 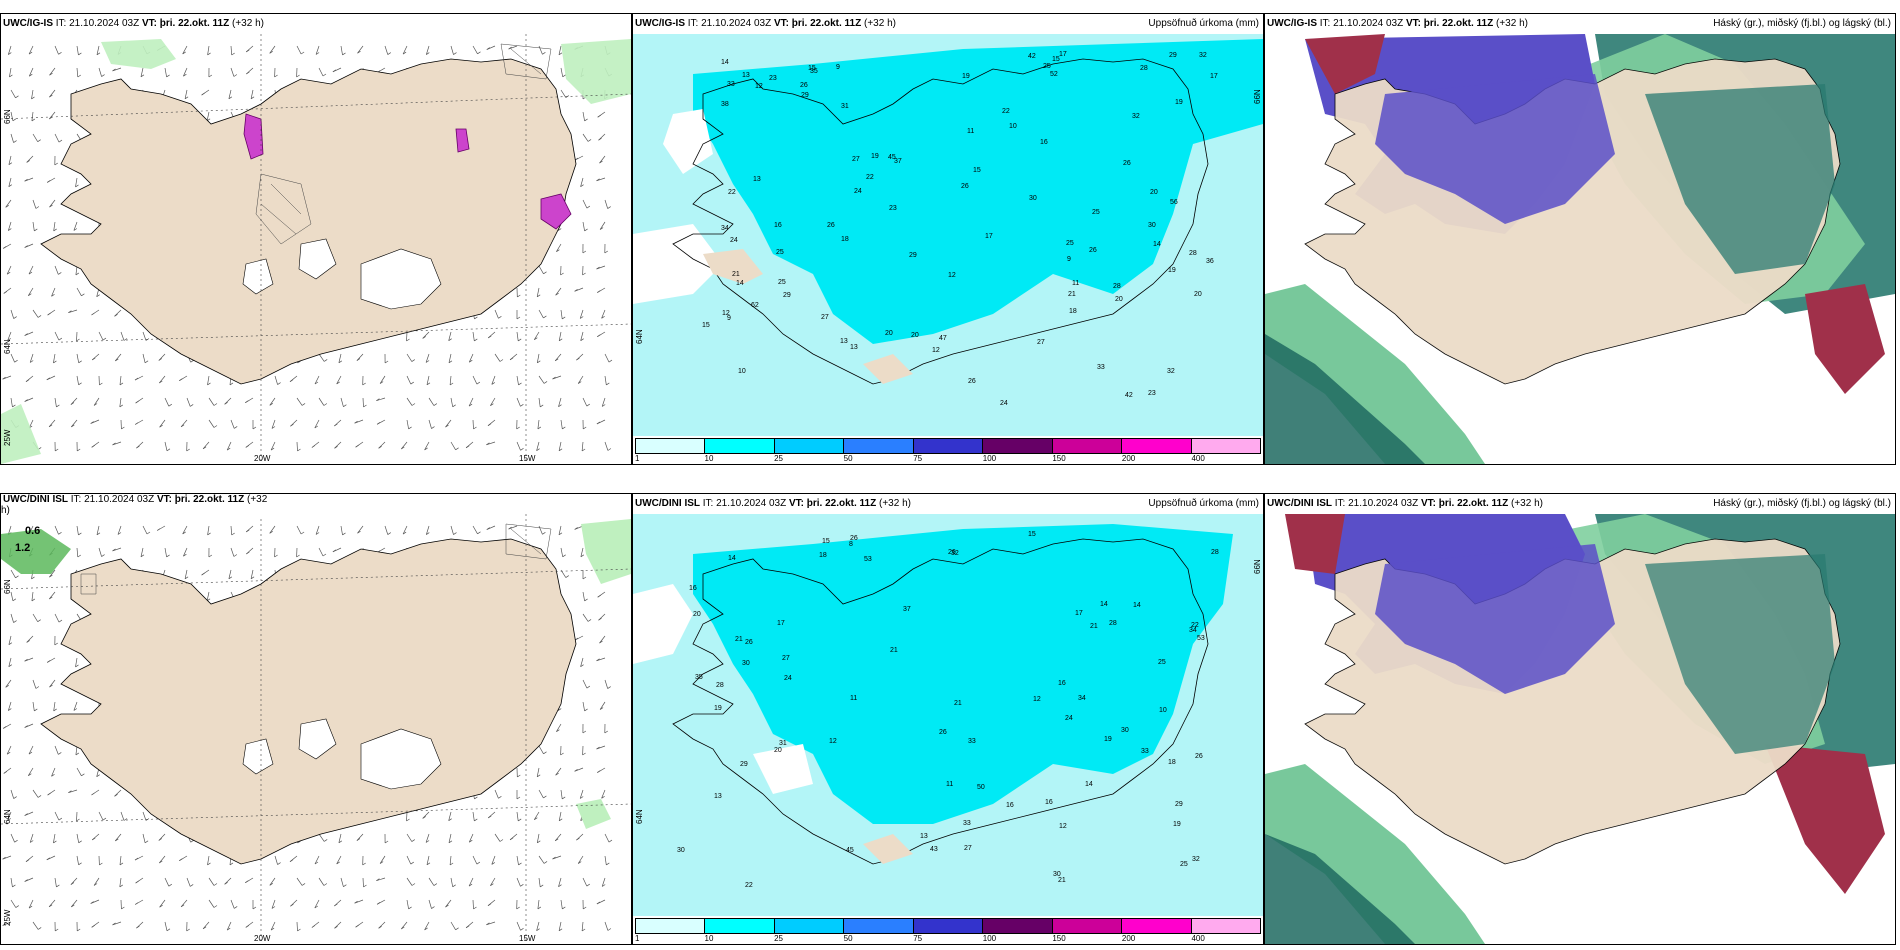 What do you see at coordinates (1172, 762) in the screenshot?
I see `precip-value: 18` at bounding box center [1172, 762].